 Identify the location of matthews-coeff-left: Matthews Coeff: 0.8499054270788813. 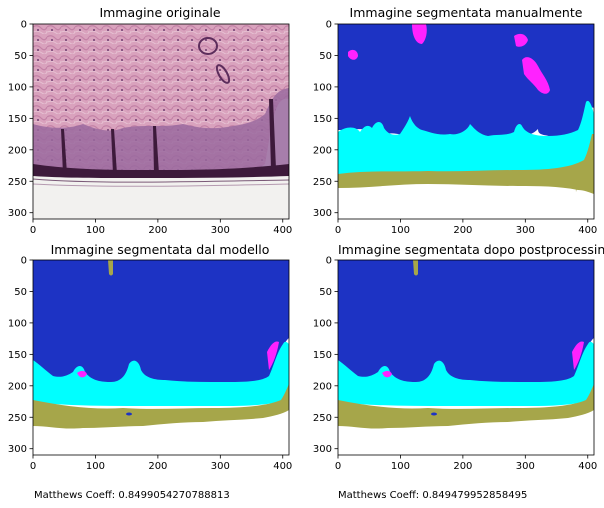
(132, 495).